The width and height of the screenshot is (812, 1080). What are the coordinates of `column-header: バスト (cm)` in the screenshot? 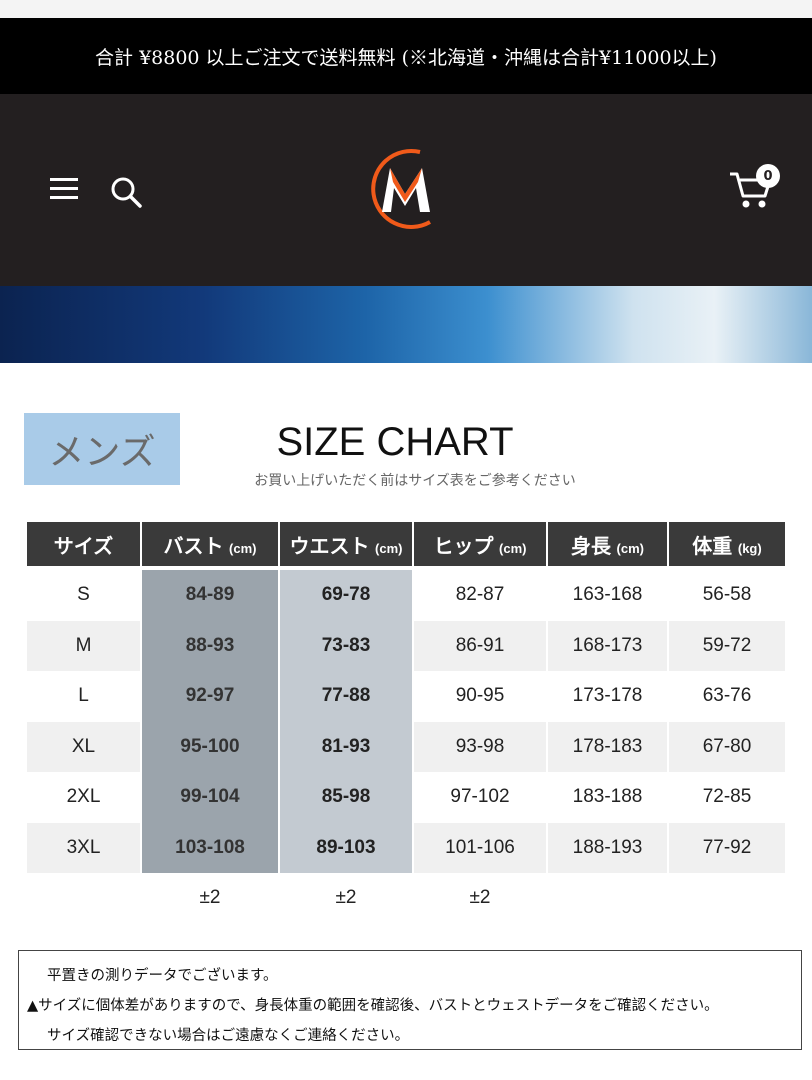 It's located at (210, 546).